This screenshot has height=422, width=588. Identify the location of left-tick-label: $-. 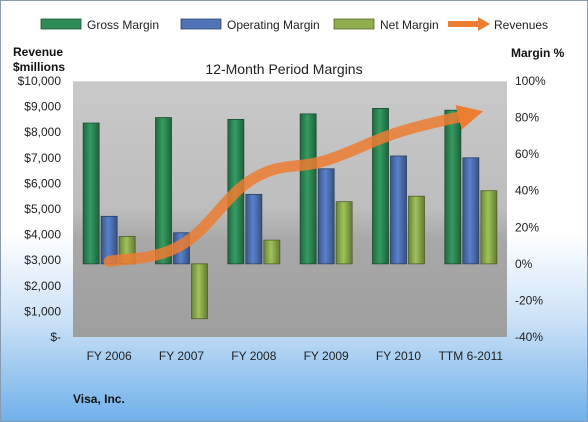
(55, 337).